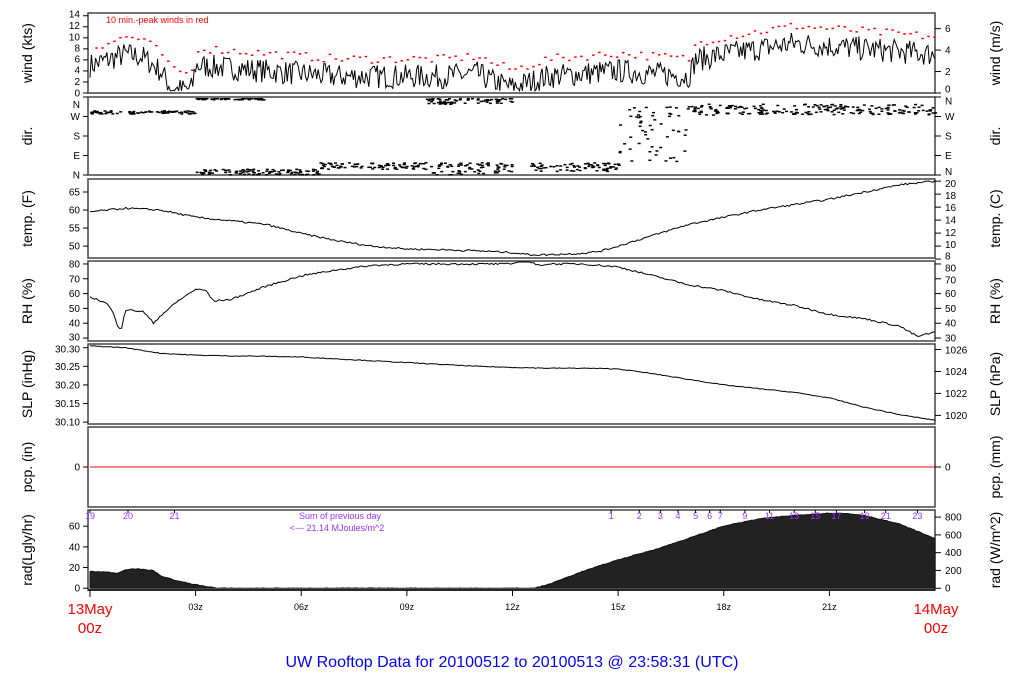 The width and height of the screenshot is (1024, 700). Describe the element at coordinates (512, 550) in the screenshot. I see `radiation-area` at that location.